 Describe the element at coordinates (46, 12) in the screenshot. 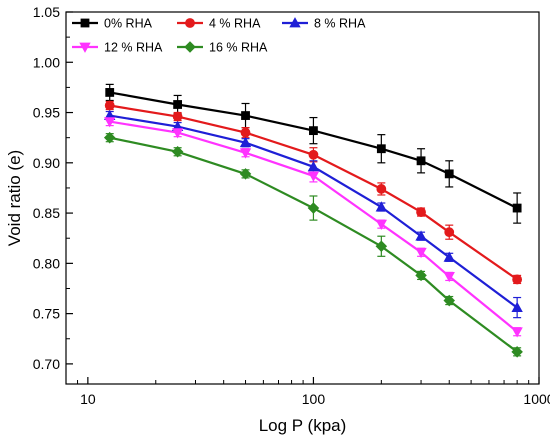

I see `y-tick-label: 1.05` at that location.